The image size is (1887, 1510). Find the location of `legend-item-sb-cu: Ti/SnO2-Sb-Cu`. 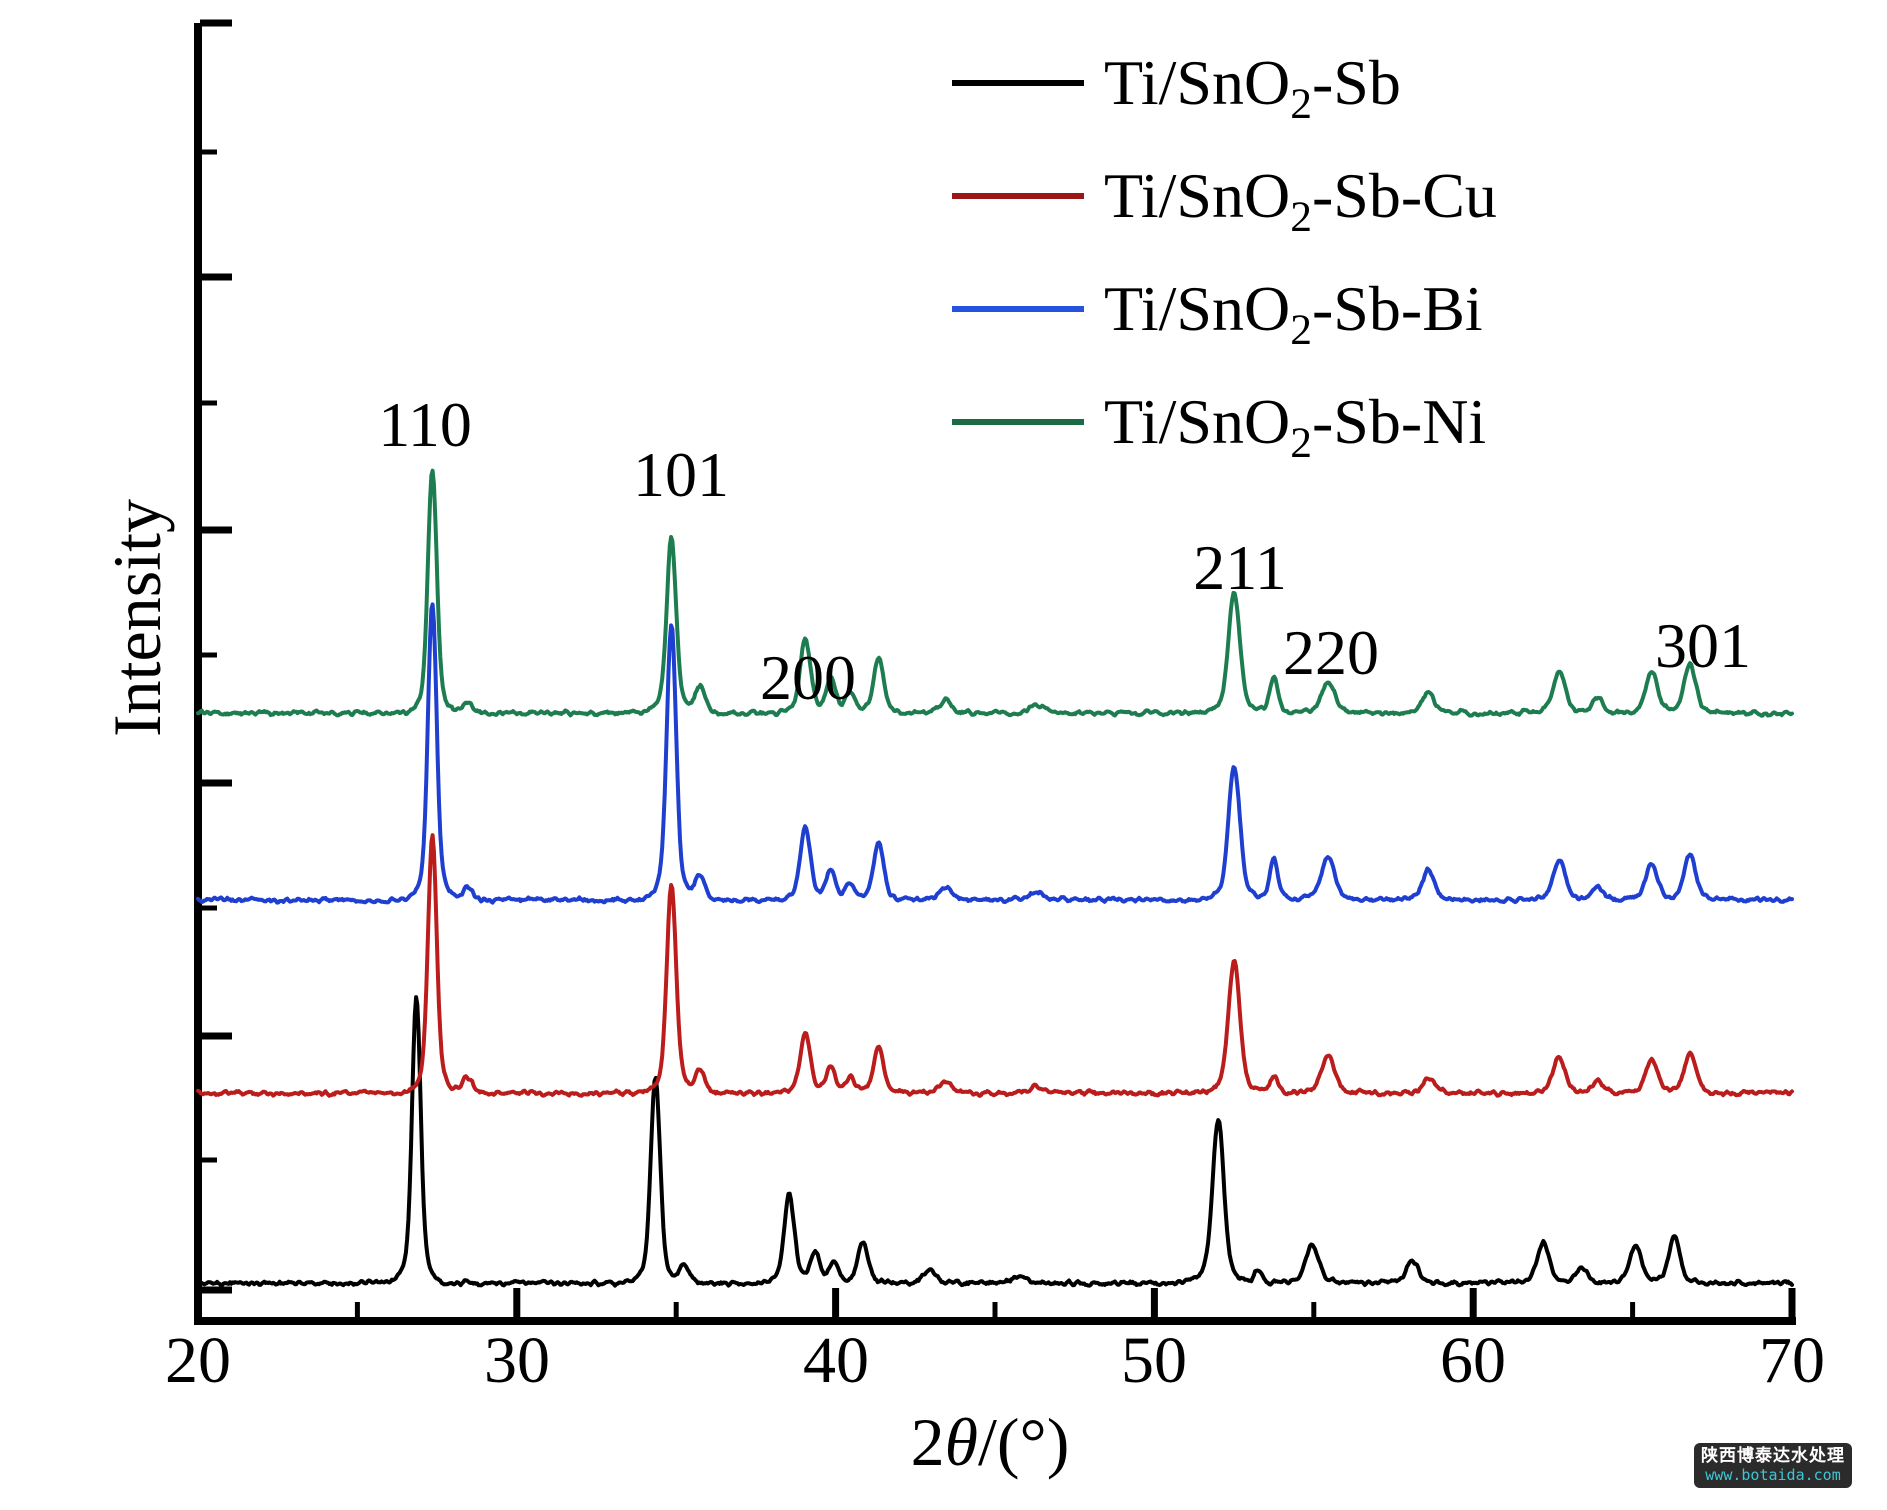

legend-item-sb-cu: Ti/SnO2-Sb-Cu is located at coordinates (1224, 195).